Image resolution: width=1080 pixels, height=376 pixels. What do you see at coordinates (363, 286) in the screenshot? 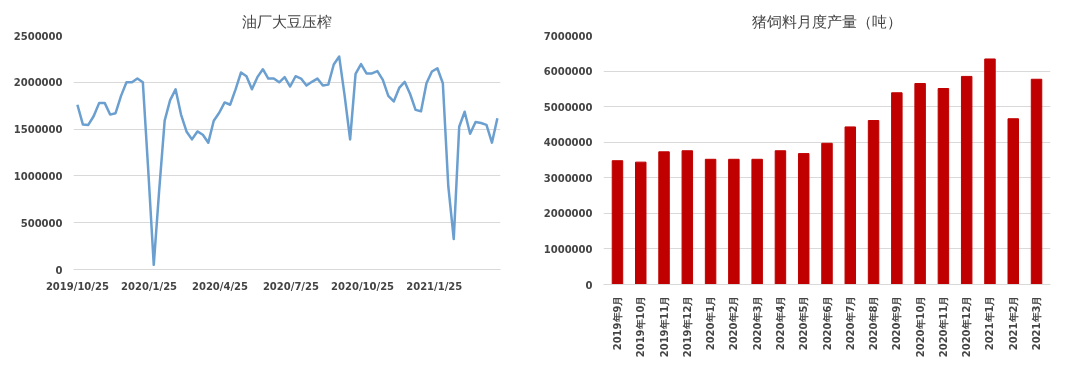
I see `x-tick-label: 2020/10/25` at bounding box center [363, 286].